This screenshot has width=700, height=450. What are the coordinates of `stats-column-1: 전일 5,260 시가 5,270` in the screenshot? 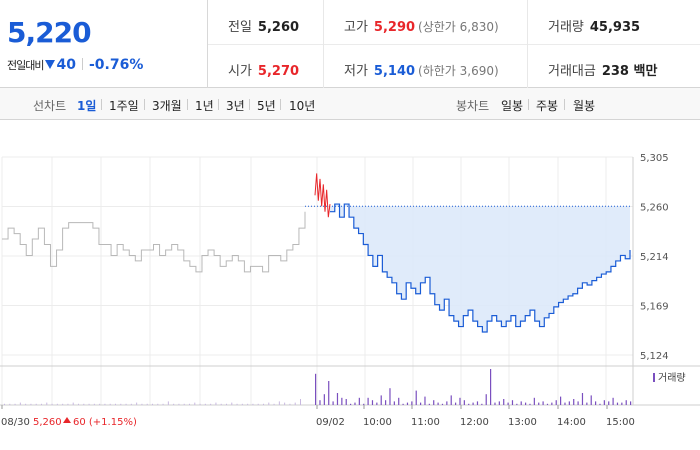 It's located at (266, 44).